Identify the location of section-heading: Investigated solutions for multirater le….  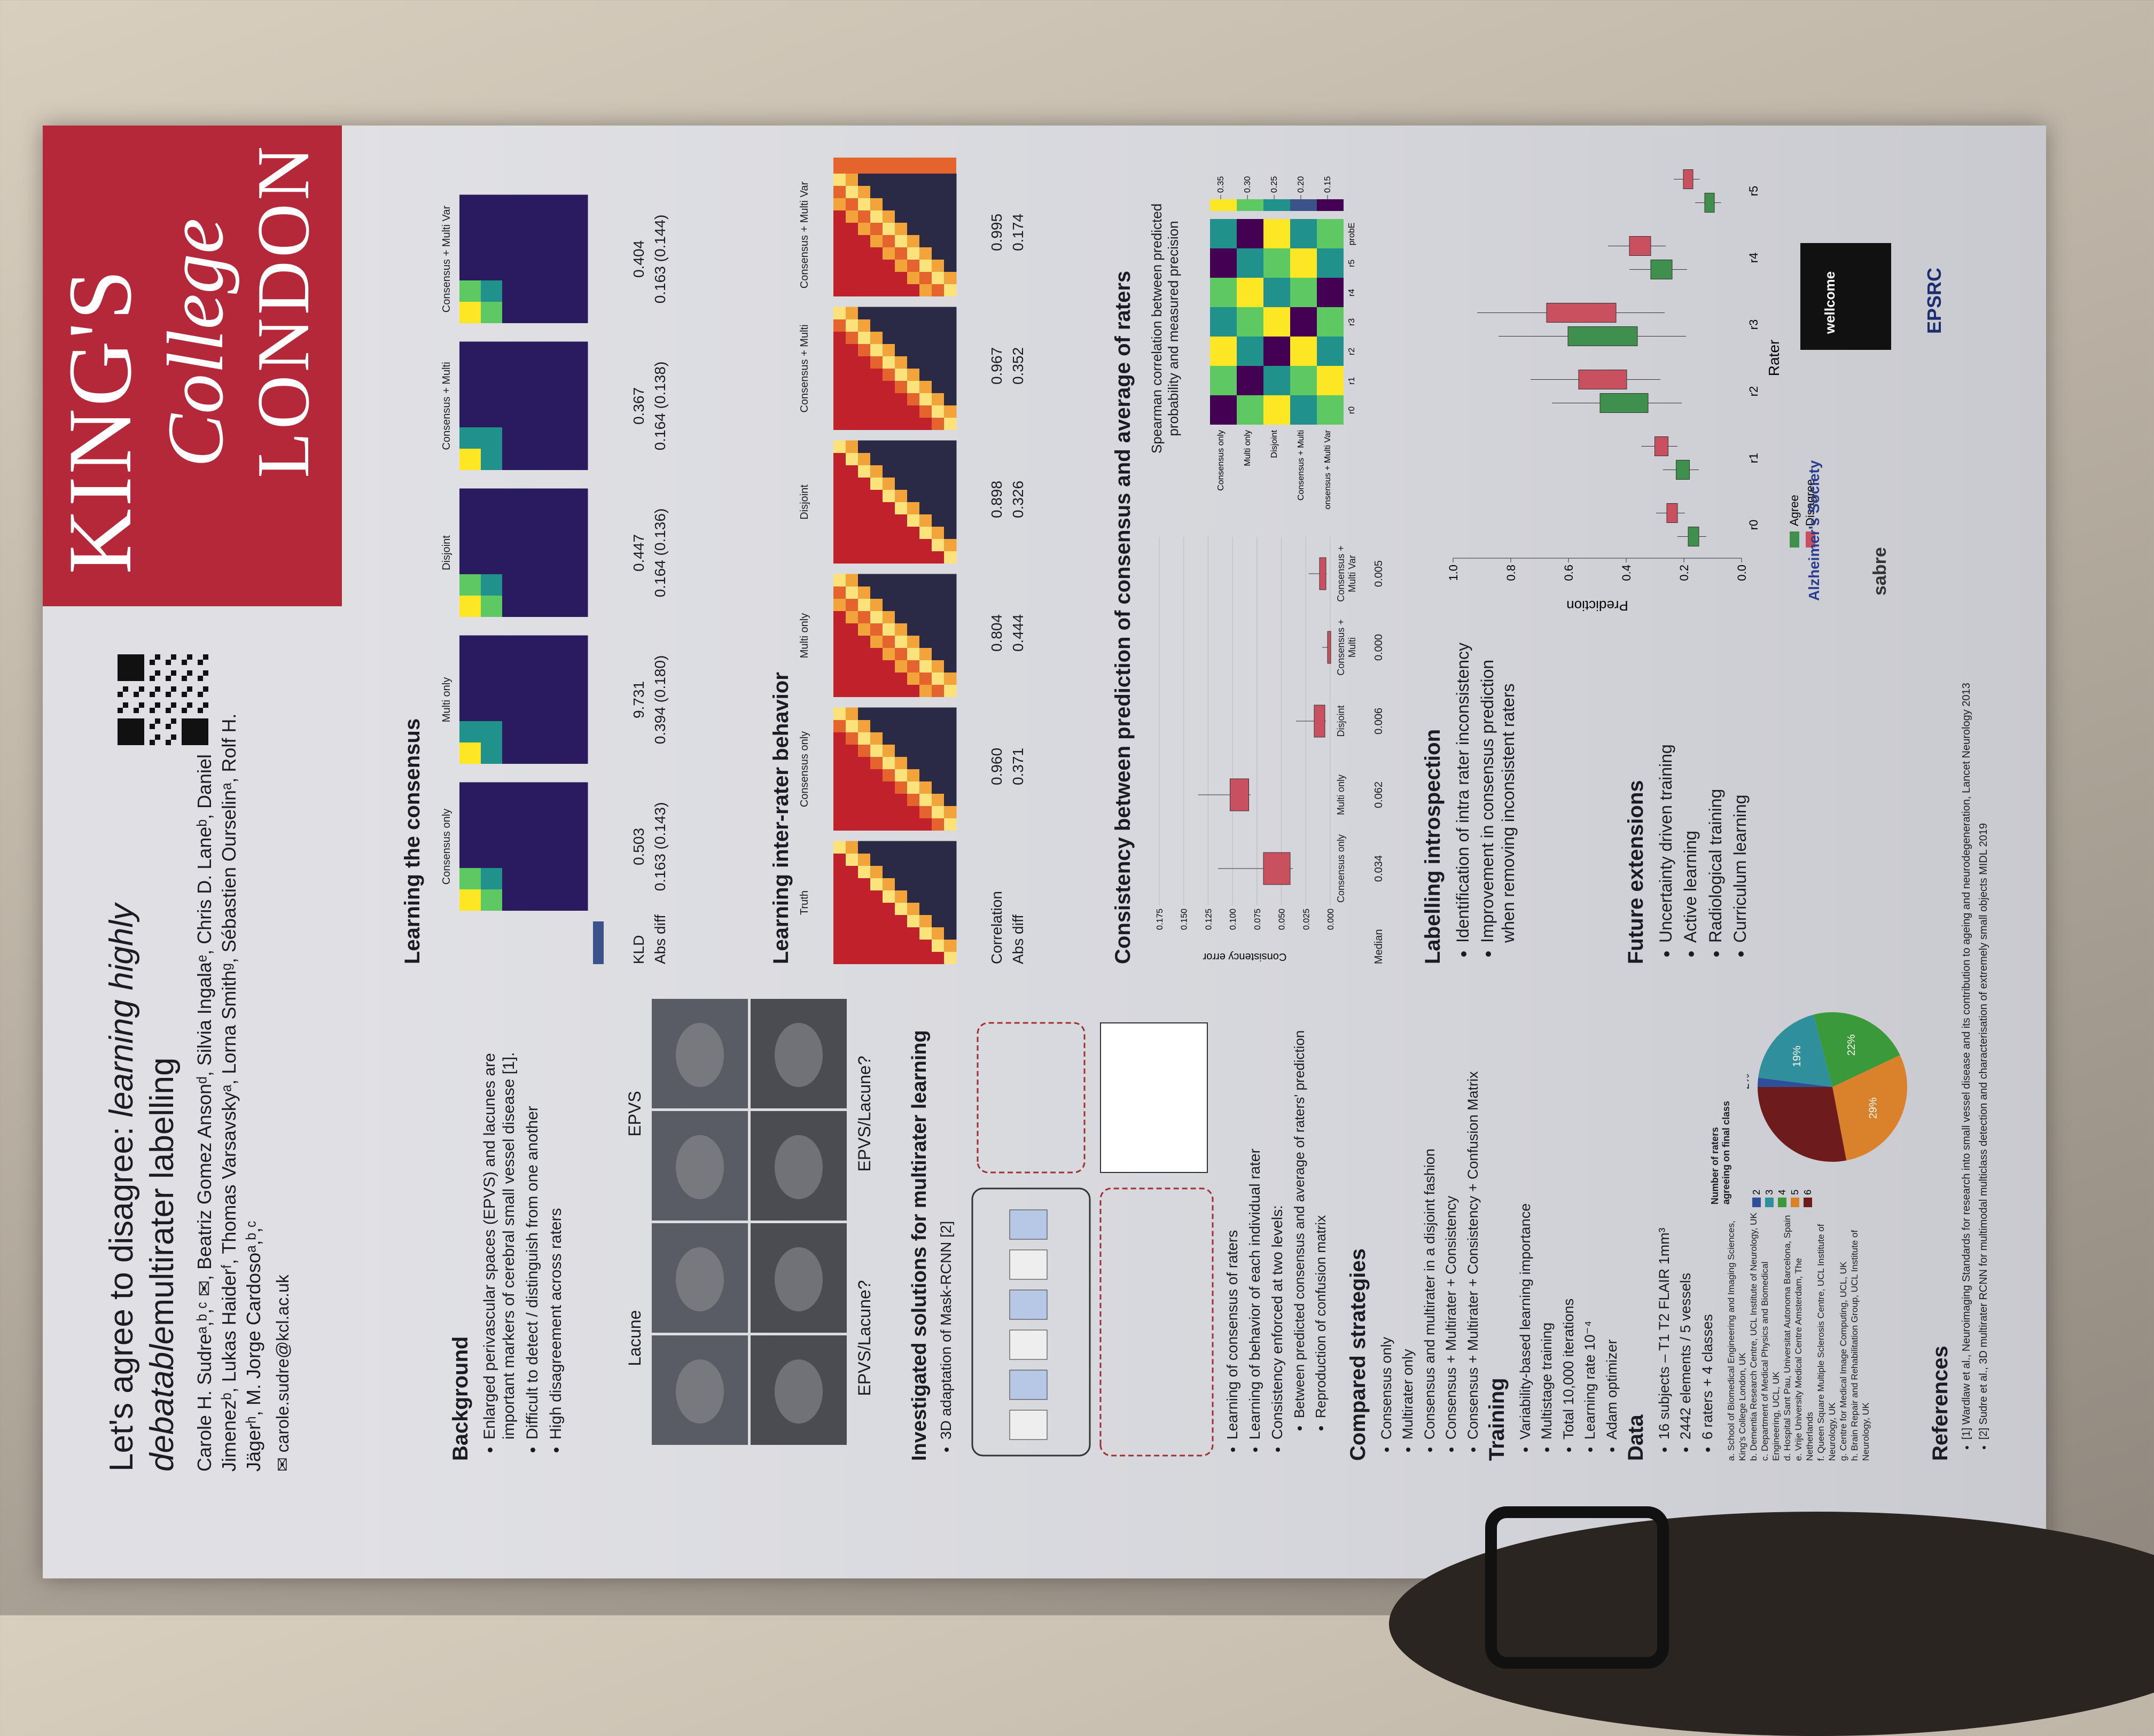
(919, 1245).